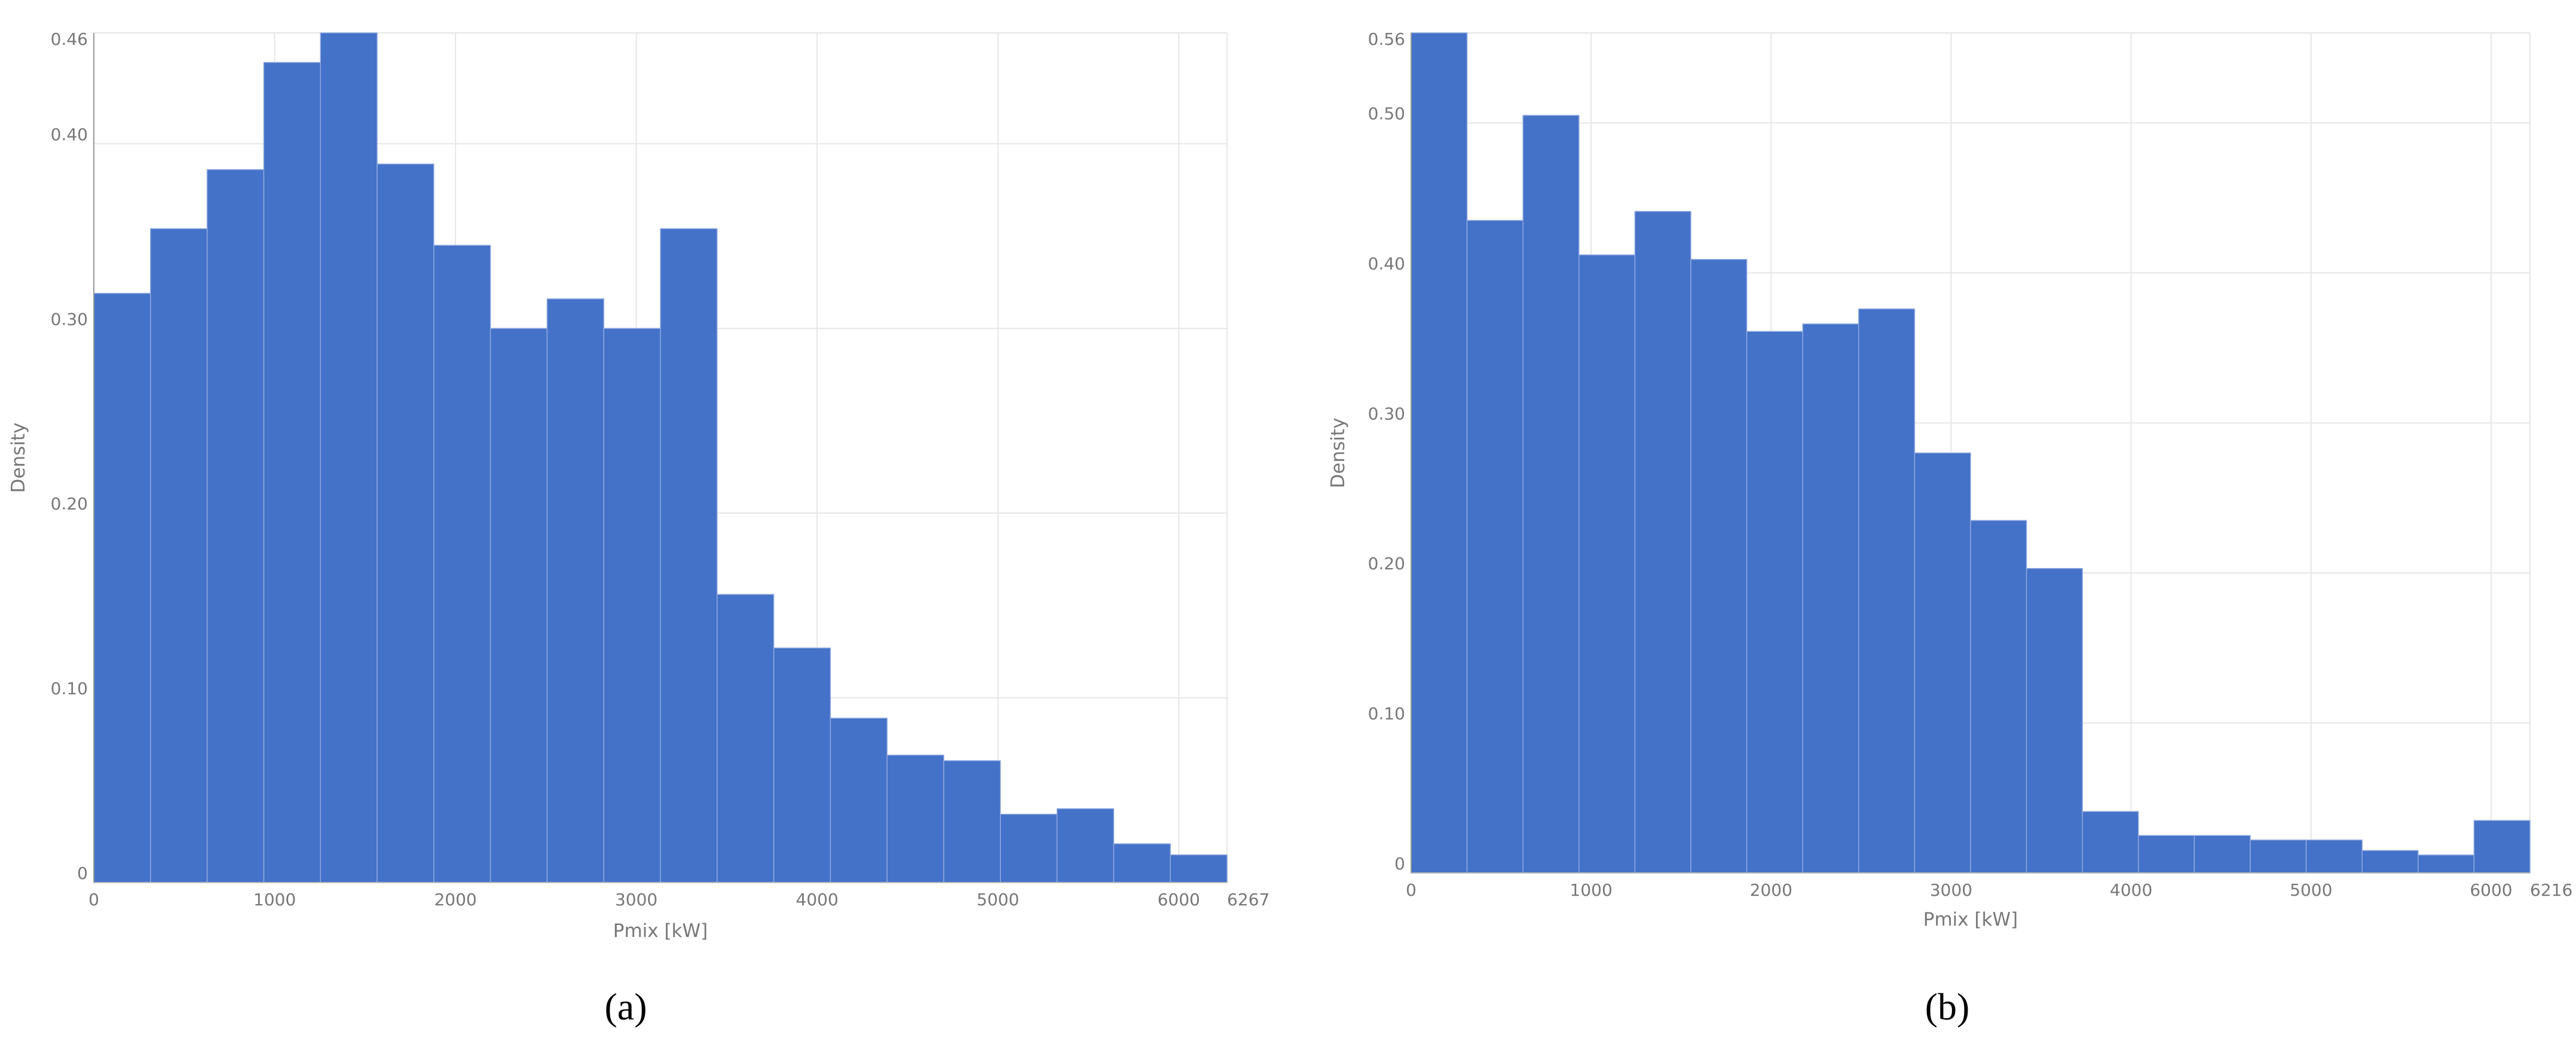 The height and width of the screenshot is (1047, 2576). I want to click on x-tick-label: 6267, so click(1248, 900).